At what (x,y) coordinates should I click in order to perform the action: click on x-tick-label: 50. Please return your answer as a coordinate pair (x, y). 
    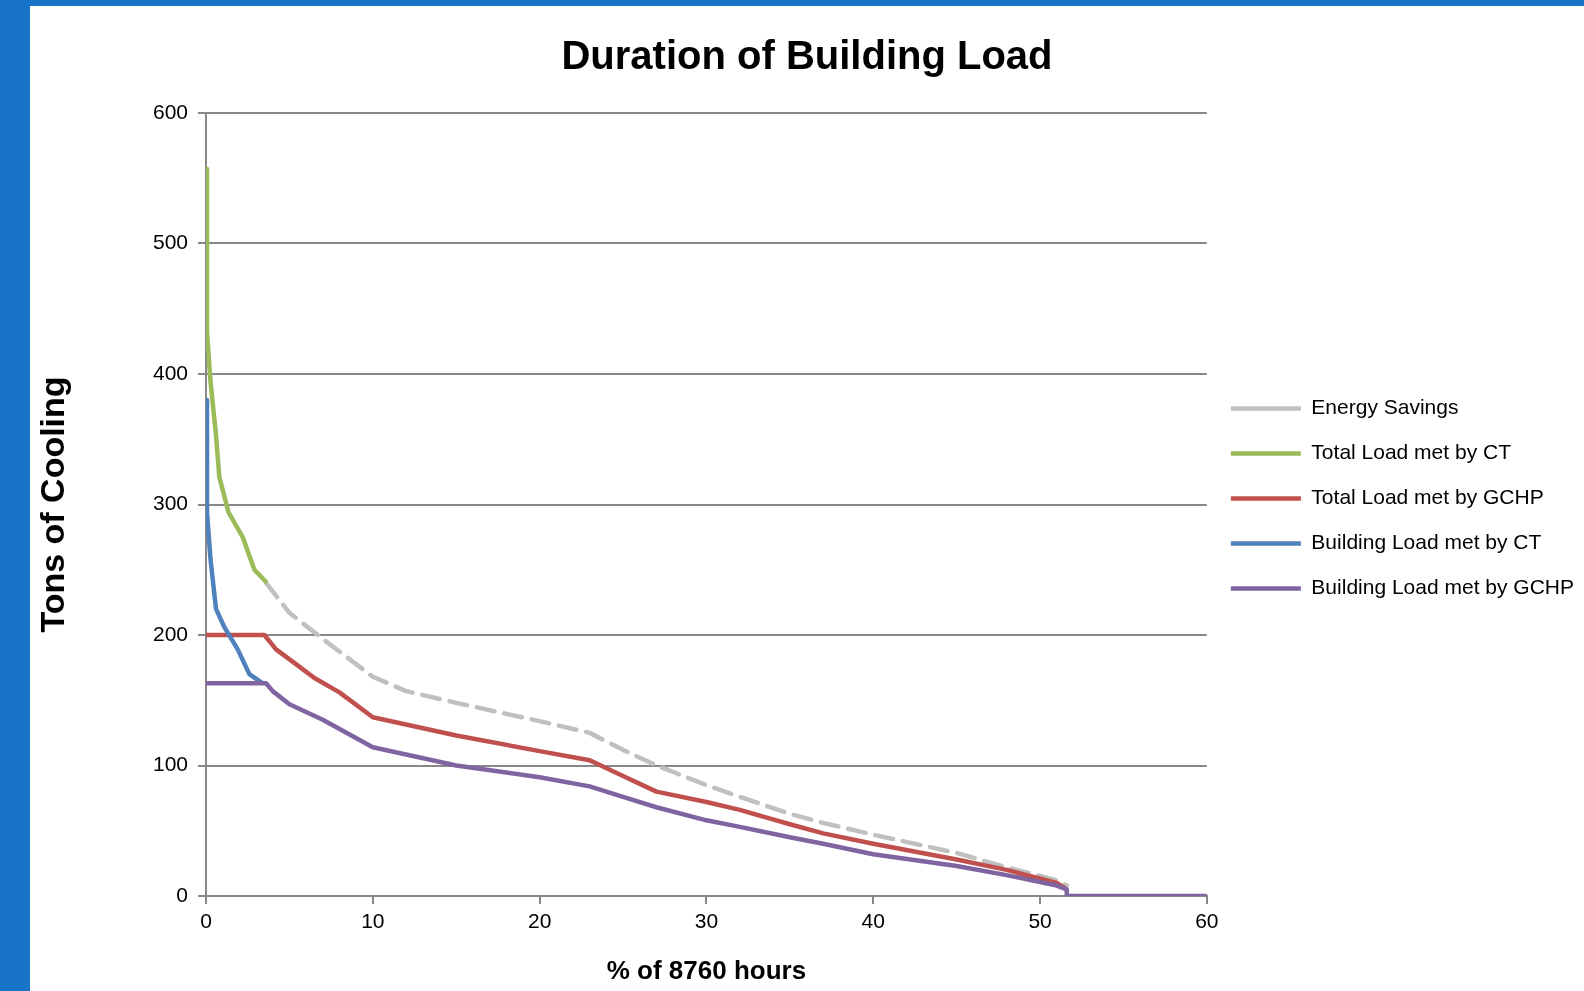
    Looking at the image, I should click on (1040, 921).